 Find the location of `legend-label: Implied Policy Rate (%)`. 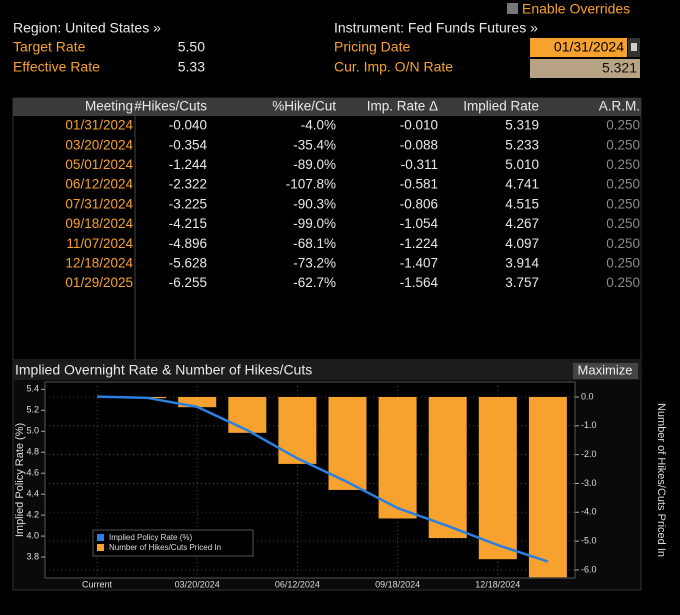

legend-label: Implied Policy Rate (%) is located at coordinates (150, 537).